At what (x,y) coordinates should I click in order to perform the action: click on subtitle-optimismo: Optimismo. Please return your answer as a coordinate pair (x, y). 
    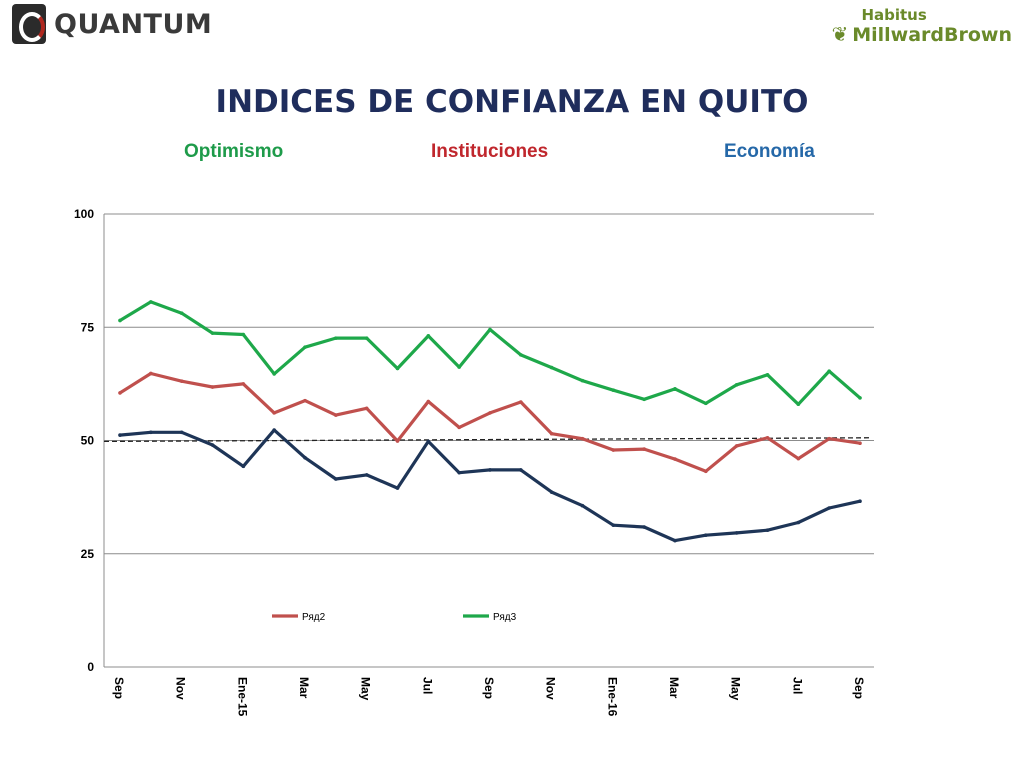
    Looking at the image, I should click on (234, 151).